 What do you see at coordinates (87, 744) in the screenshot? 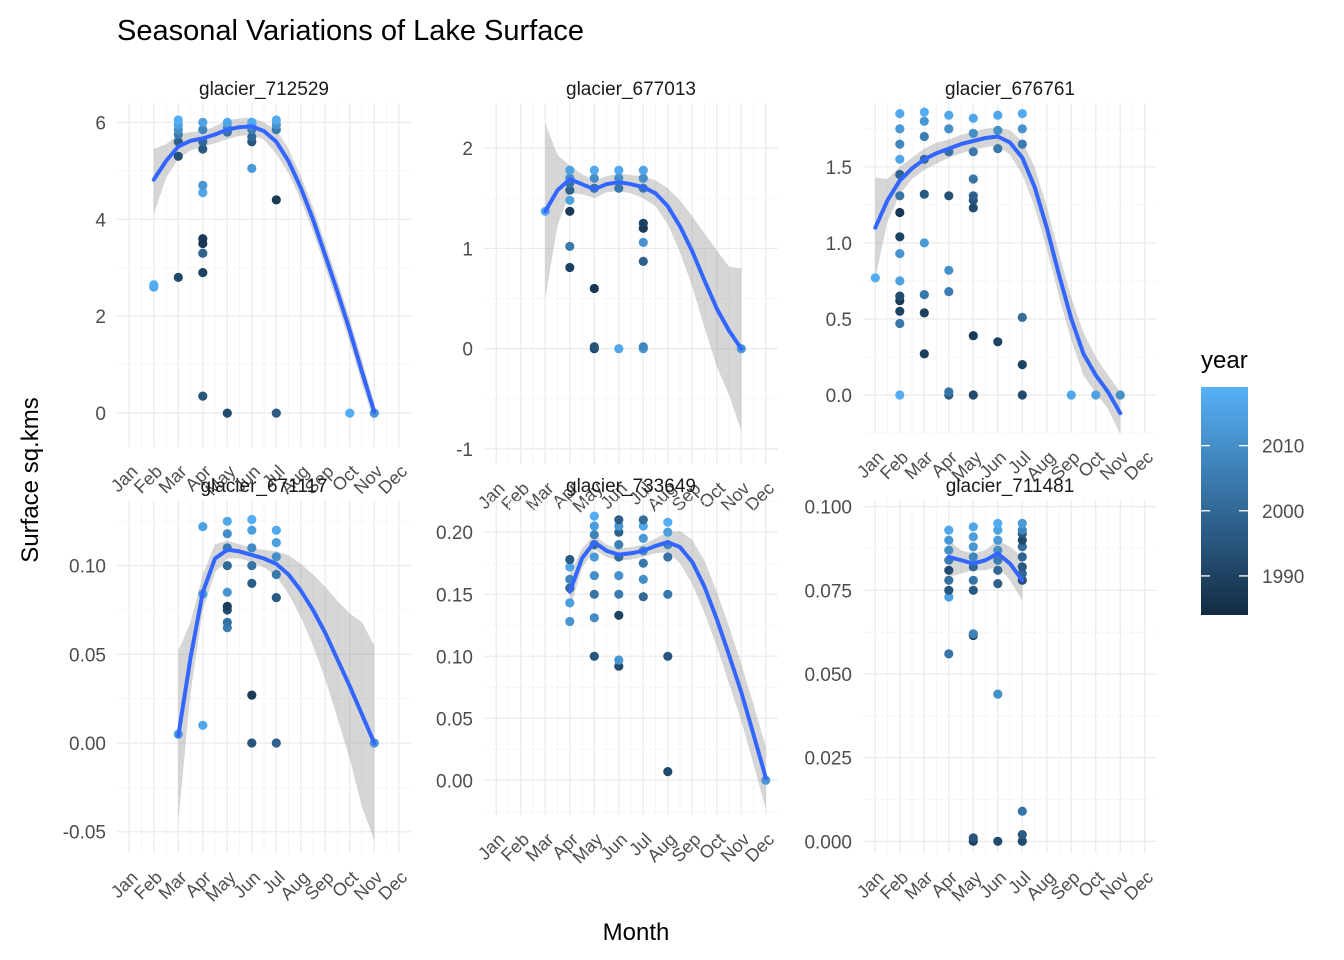
I see `y-tick-label: 0.00` at bounding box center [87, 744].